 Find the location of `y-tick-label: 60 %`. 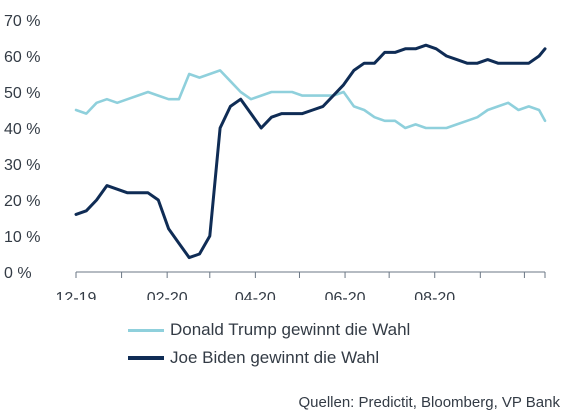

y-tick-label: 60 % is located at coordinates (22, 57).